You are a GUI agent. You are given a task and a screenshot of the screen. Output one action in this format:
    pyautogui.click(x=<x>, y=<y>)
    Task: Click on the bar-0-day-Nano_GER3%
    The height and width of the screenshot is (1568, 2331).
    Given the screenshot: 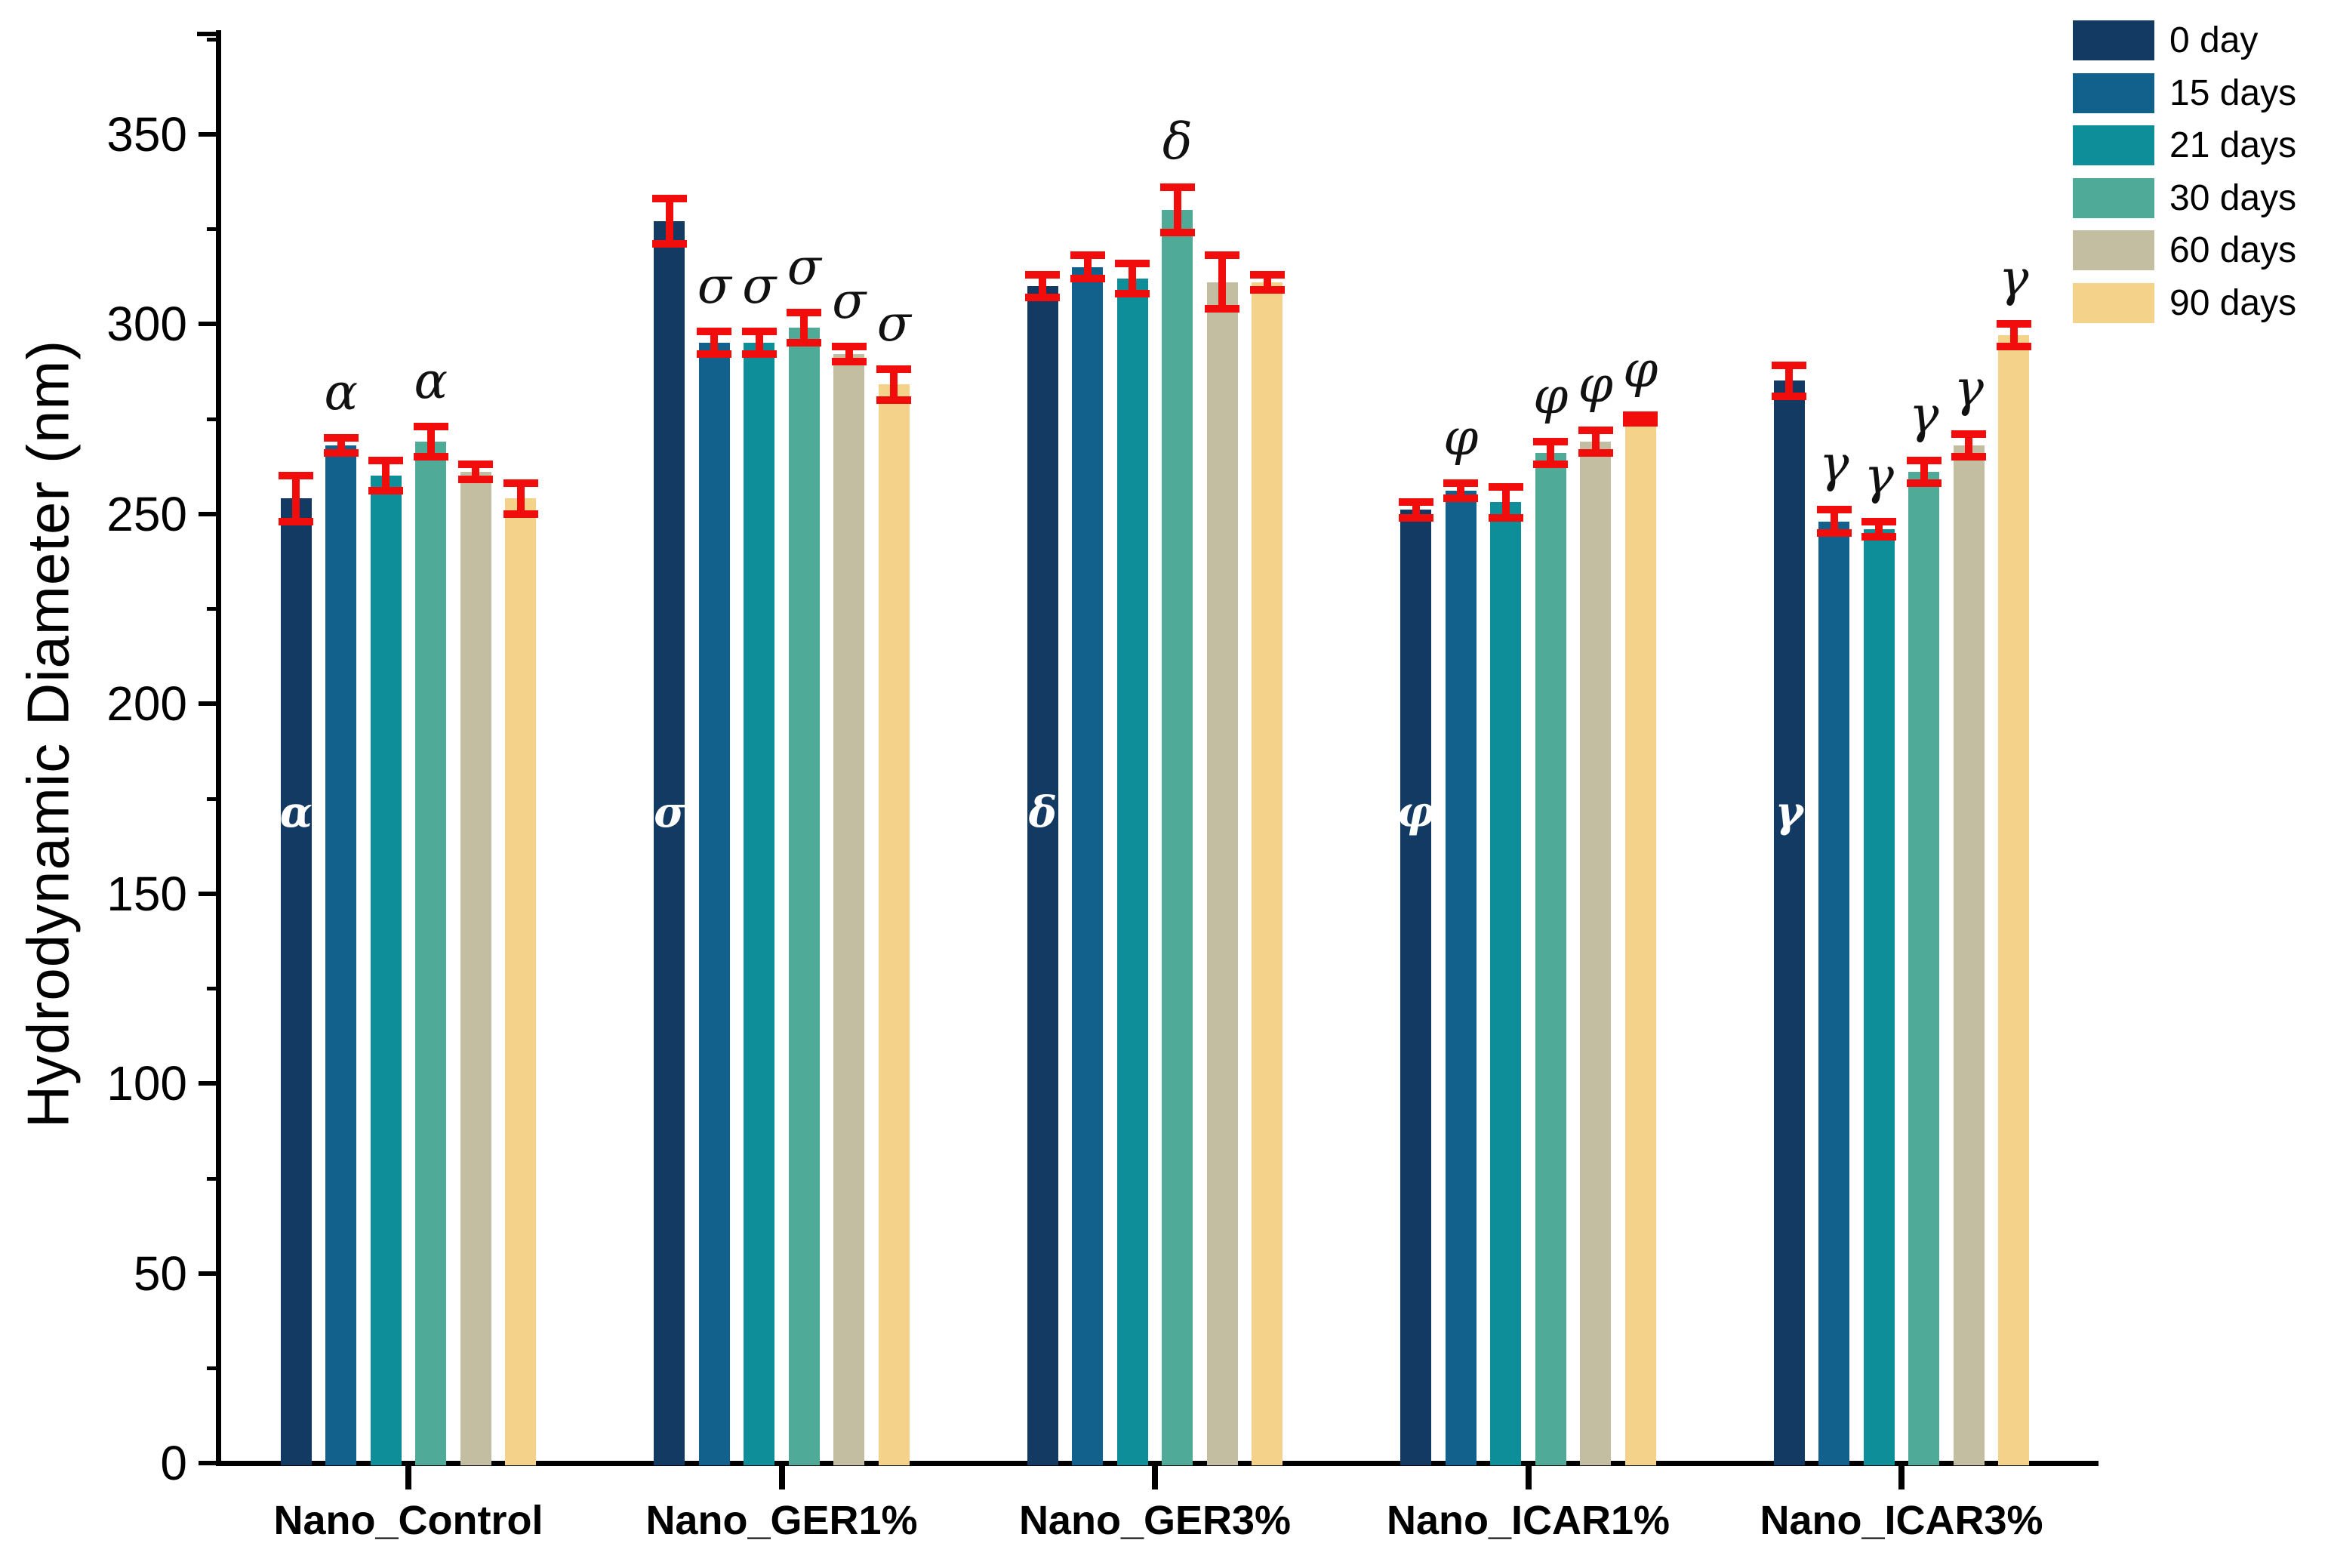 What is the action you would take?
    pyautogui.click(x=1042, y=875)
    